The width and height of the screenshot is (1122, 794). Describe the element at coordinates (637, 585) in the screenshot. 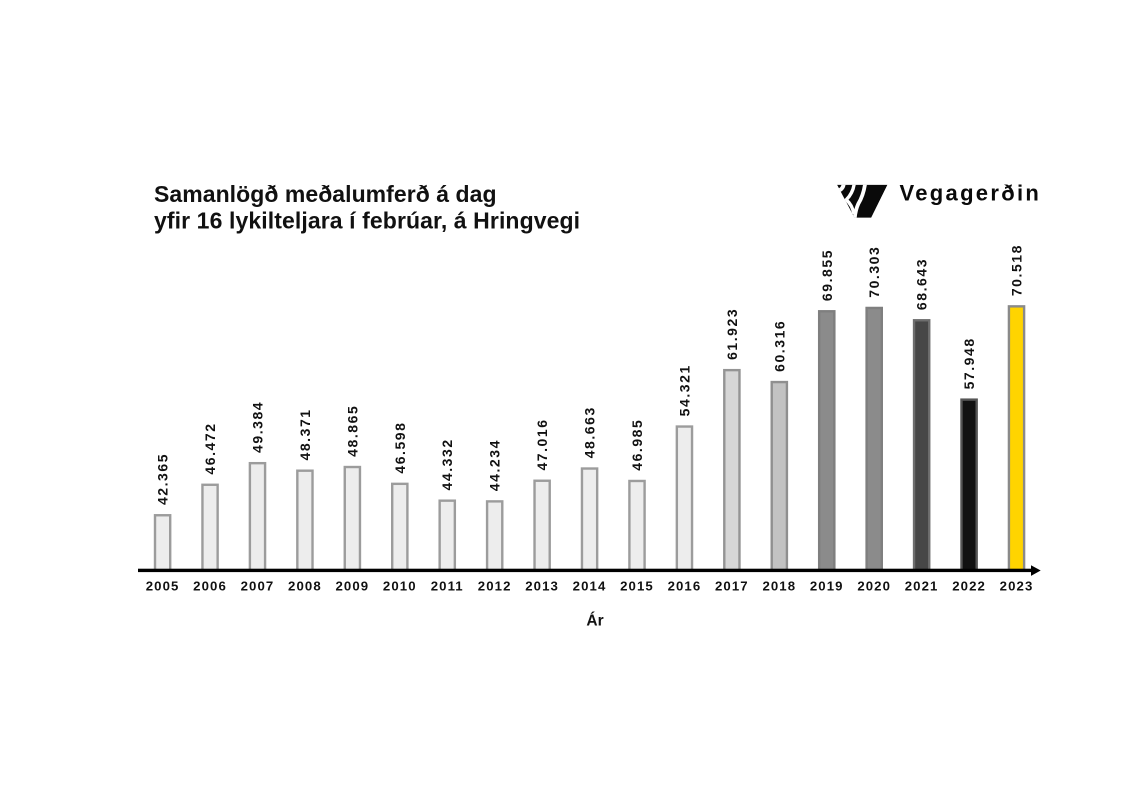

I see `svg-text: 2015` at that location.